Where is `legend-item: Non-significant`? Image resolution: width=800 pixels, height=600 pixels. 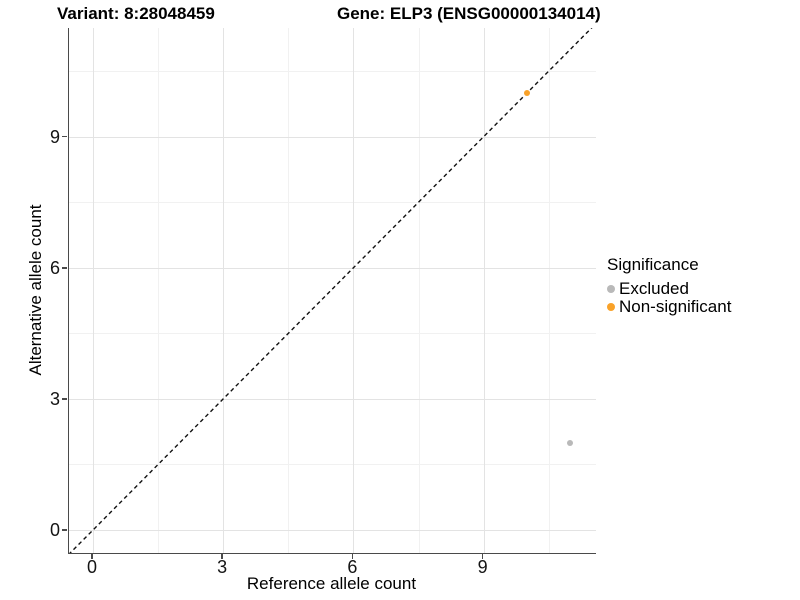
legend-item: Non-significant is located at coordinates (669, 306).